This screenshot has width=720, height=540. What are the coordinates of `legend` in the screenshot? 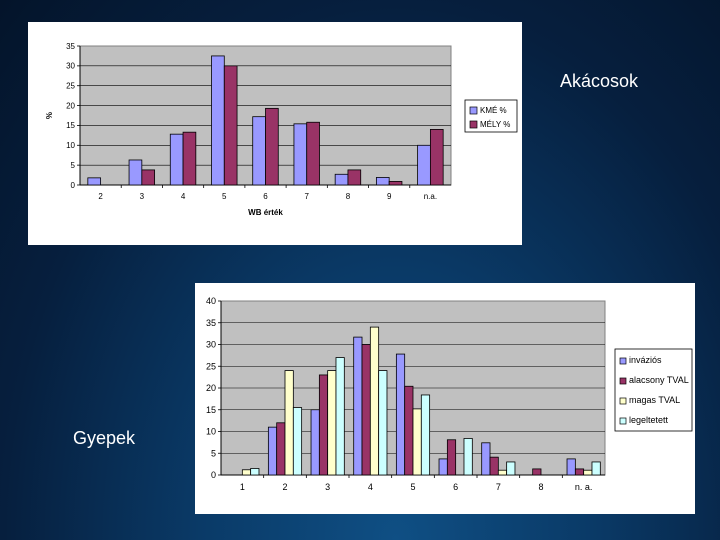 It's located at (653, 390).